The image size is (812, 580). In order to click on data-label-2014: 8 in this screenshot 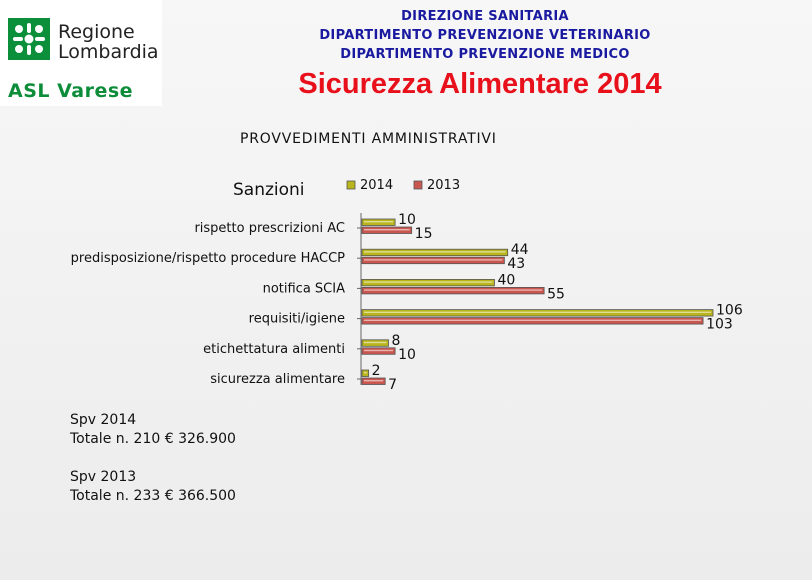, I will do `click(395, 341)`.